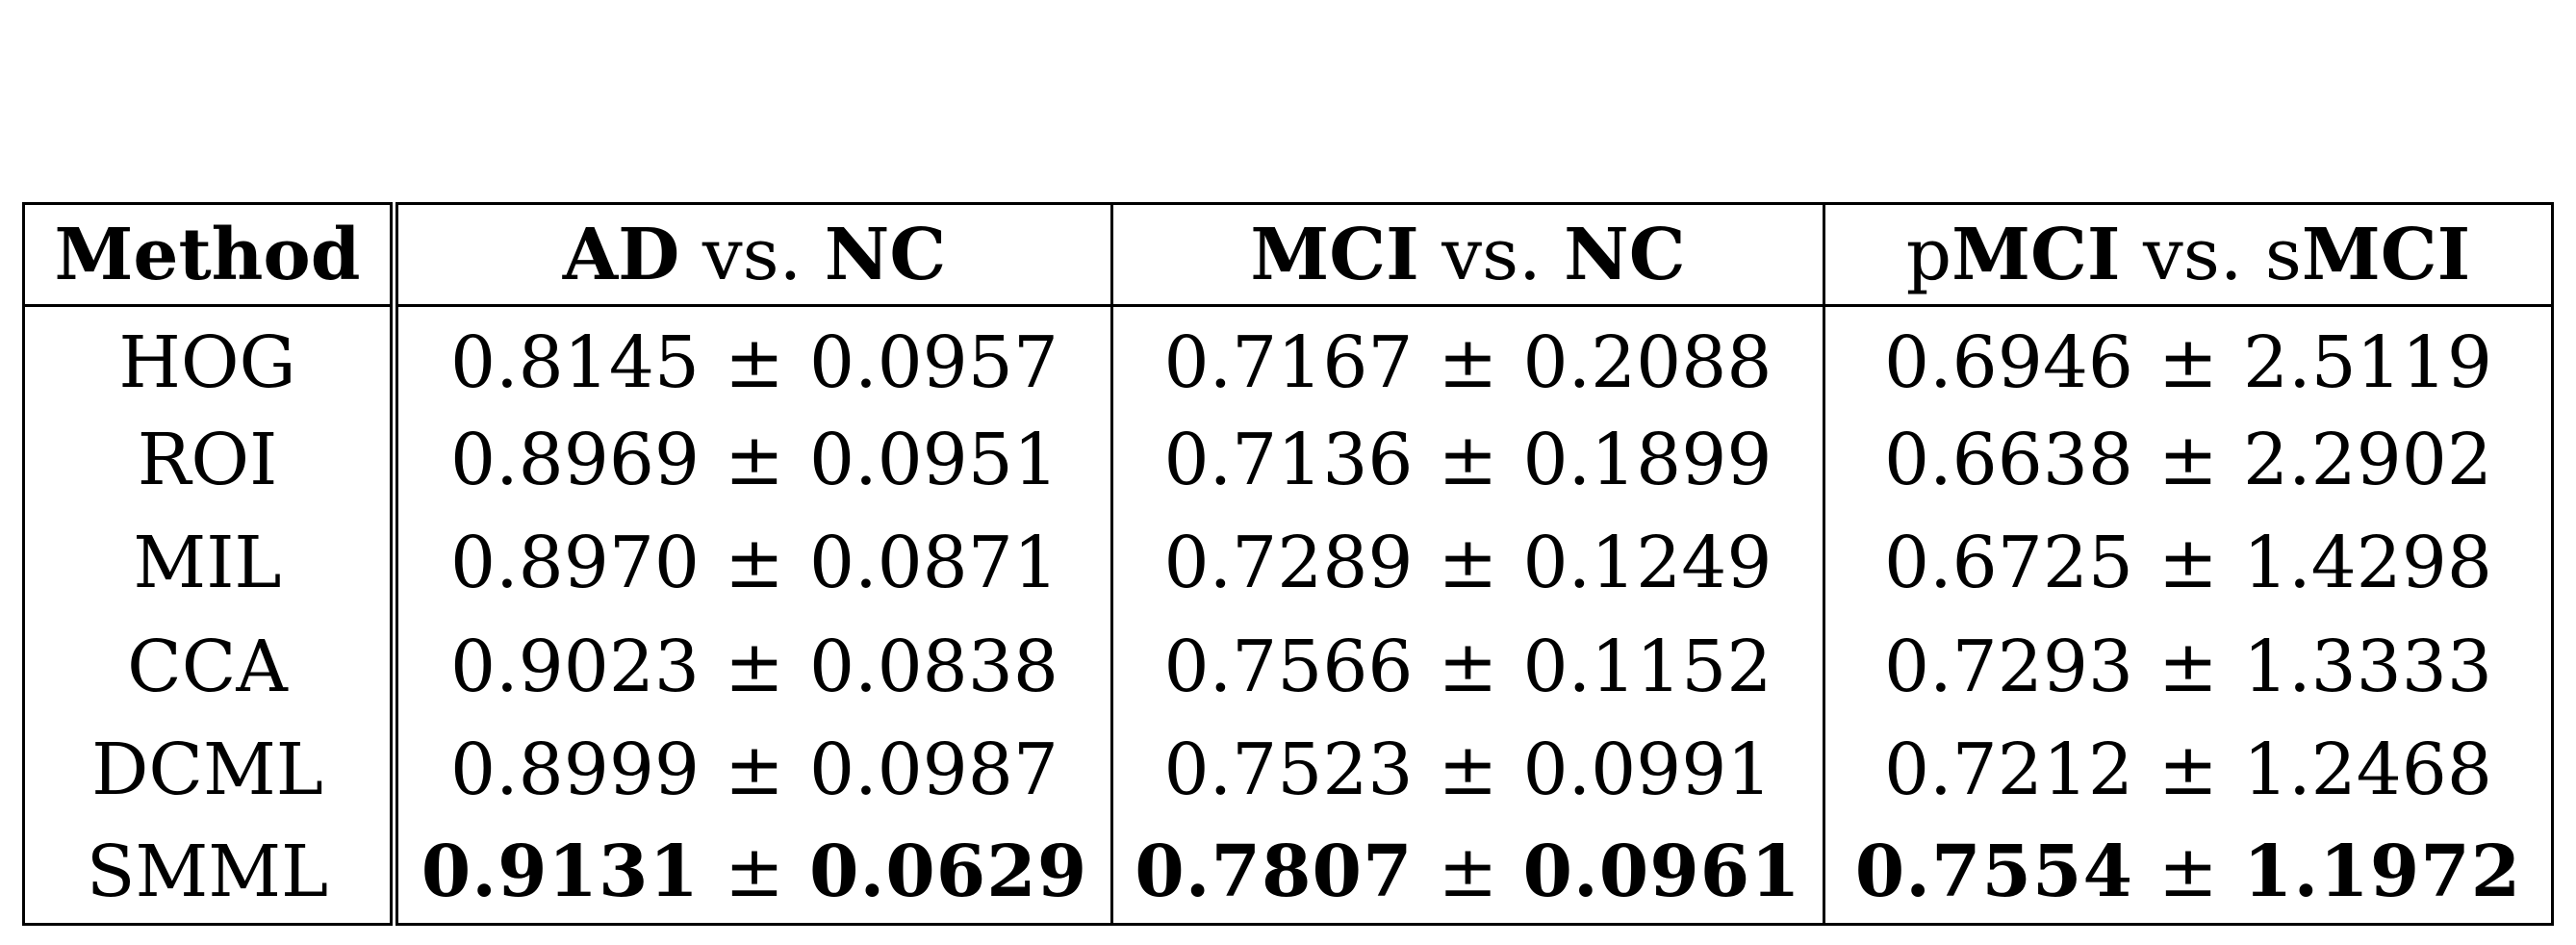 This screenshot has height=945, width=2576. I want to click on mci-vs-nc-cell: 0.7566 ±0.1152, so click(1467, 666).